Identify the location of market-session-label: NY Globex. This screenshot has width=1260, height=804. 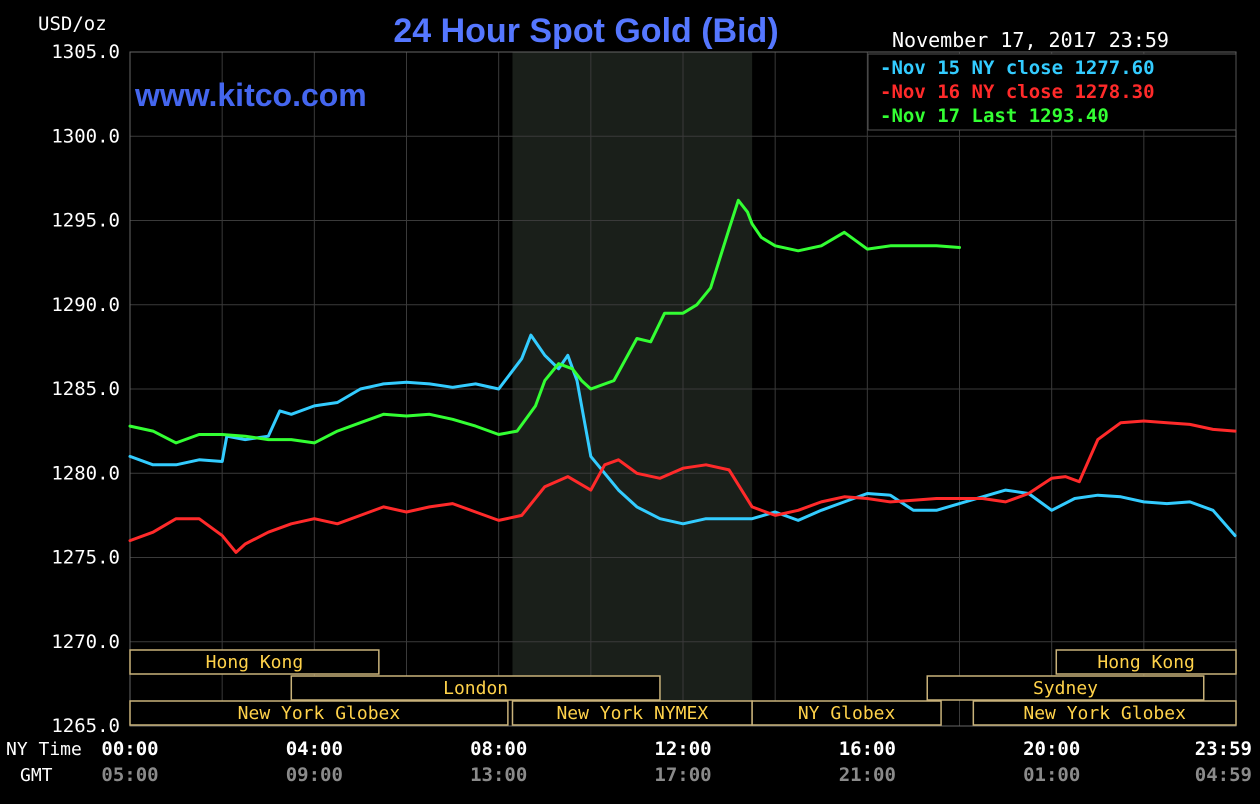
(847, 713).